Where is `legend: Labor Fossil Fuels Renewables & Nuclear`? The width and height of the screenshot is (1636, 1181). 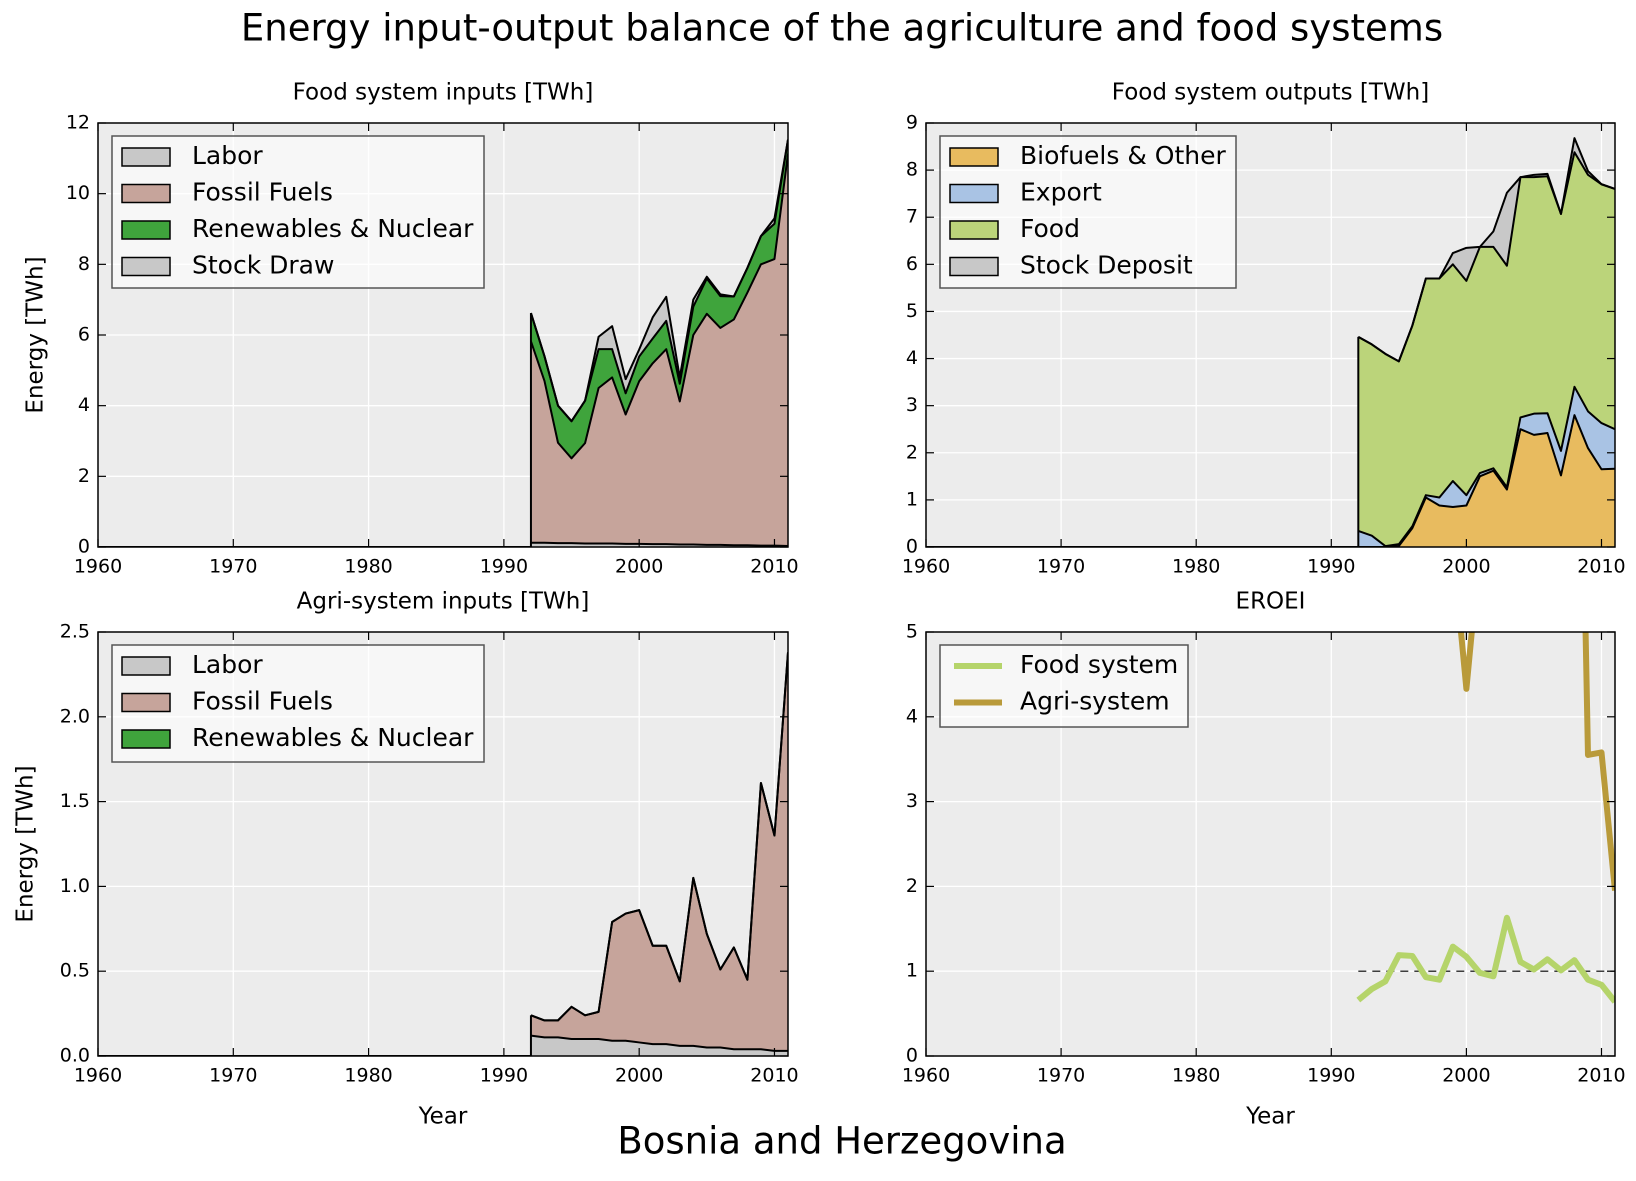
legend: Labor Fossil Fuels Renewables & Nuclear is located at coordinates (298, 703).